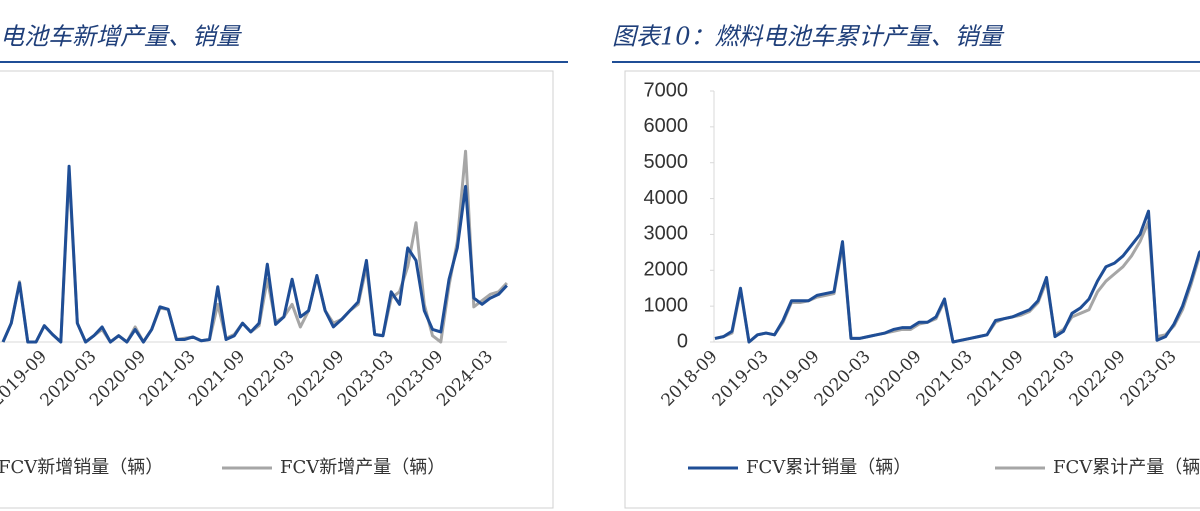 The height and width of the screenshot is (511, 1200). What do you see at coordinates (666, 234) in the screenshot?
I see `y-tick-label: 3000` at bounding box center [666, 234].